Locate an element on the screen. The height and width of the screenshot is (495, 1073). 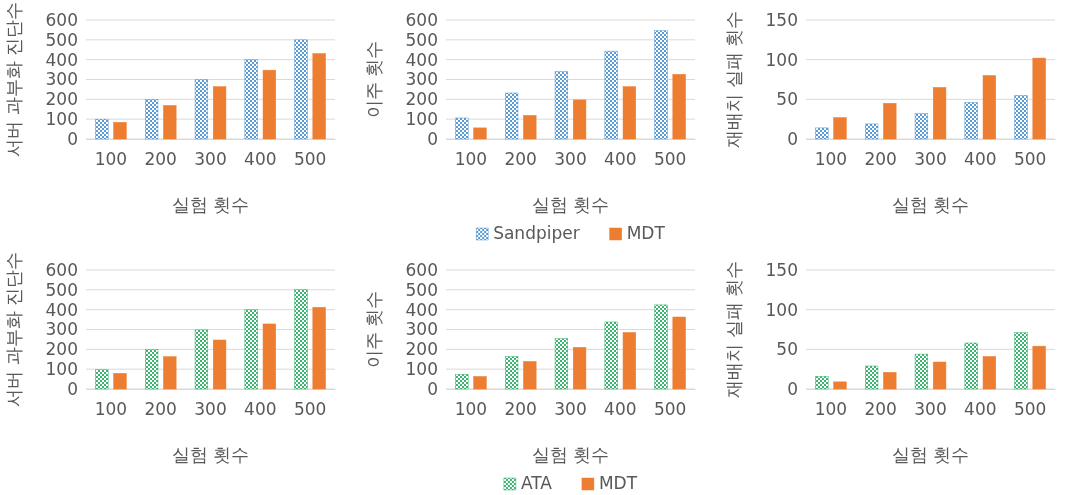
legend-label: ATA is located at coordinates (536, 483).